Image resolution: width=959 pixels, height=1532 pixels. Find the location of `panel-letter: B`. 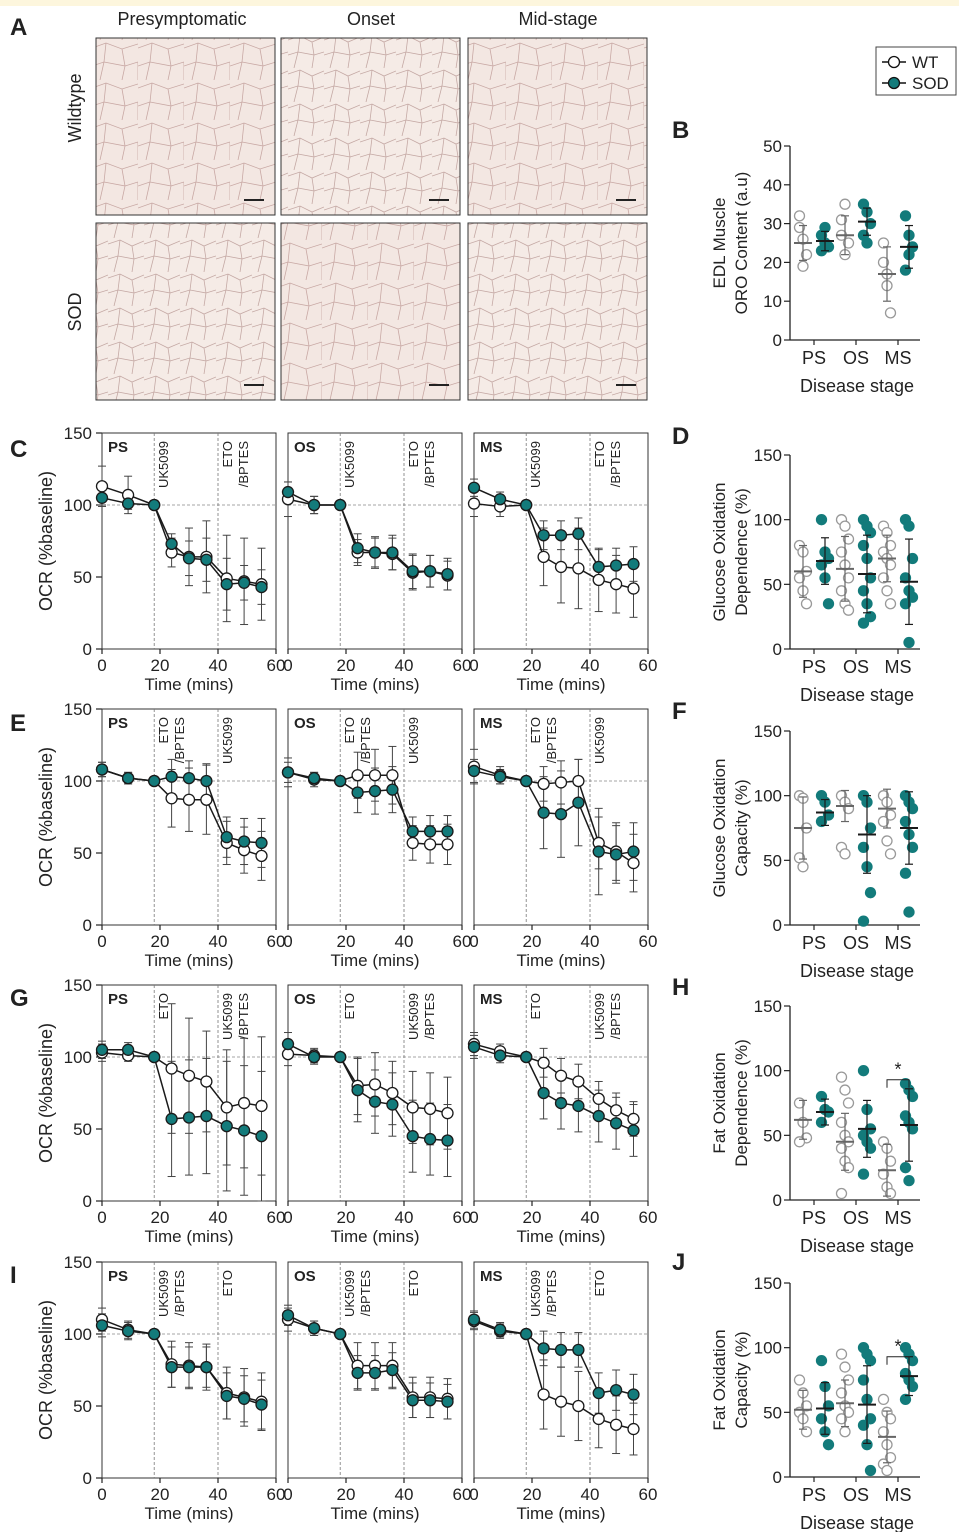

panel-letter: B is located at coordinates (680, 130).